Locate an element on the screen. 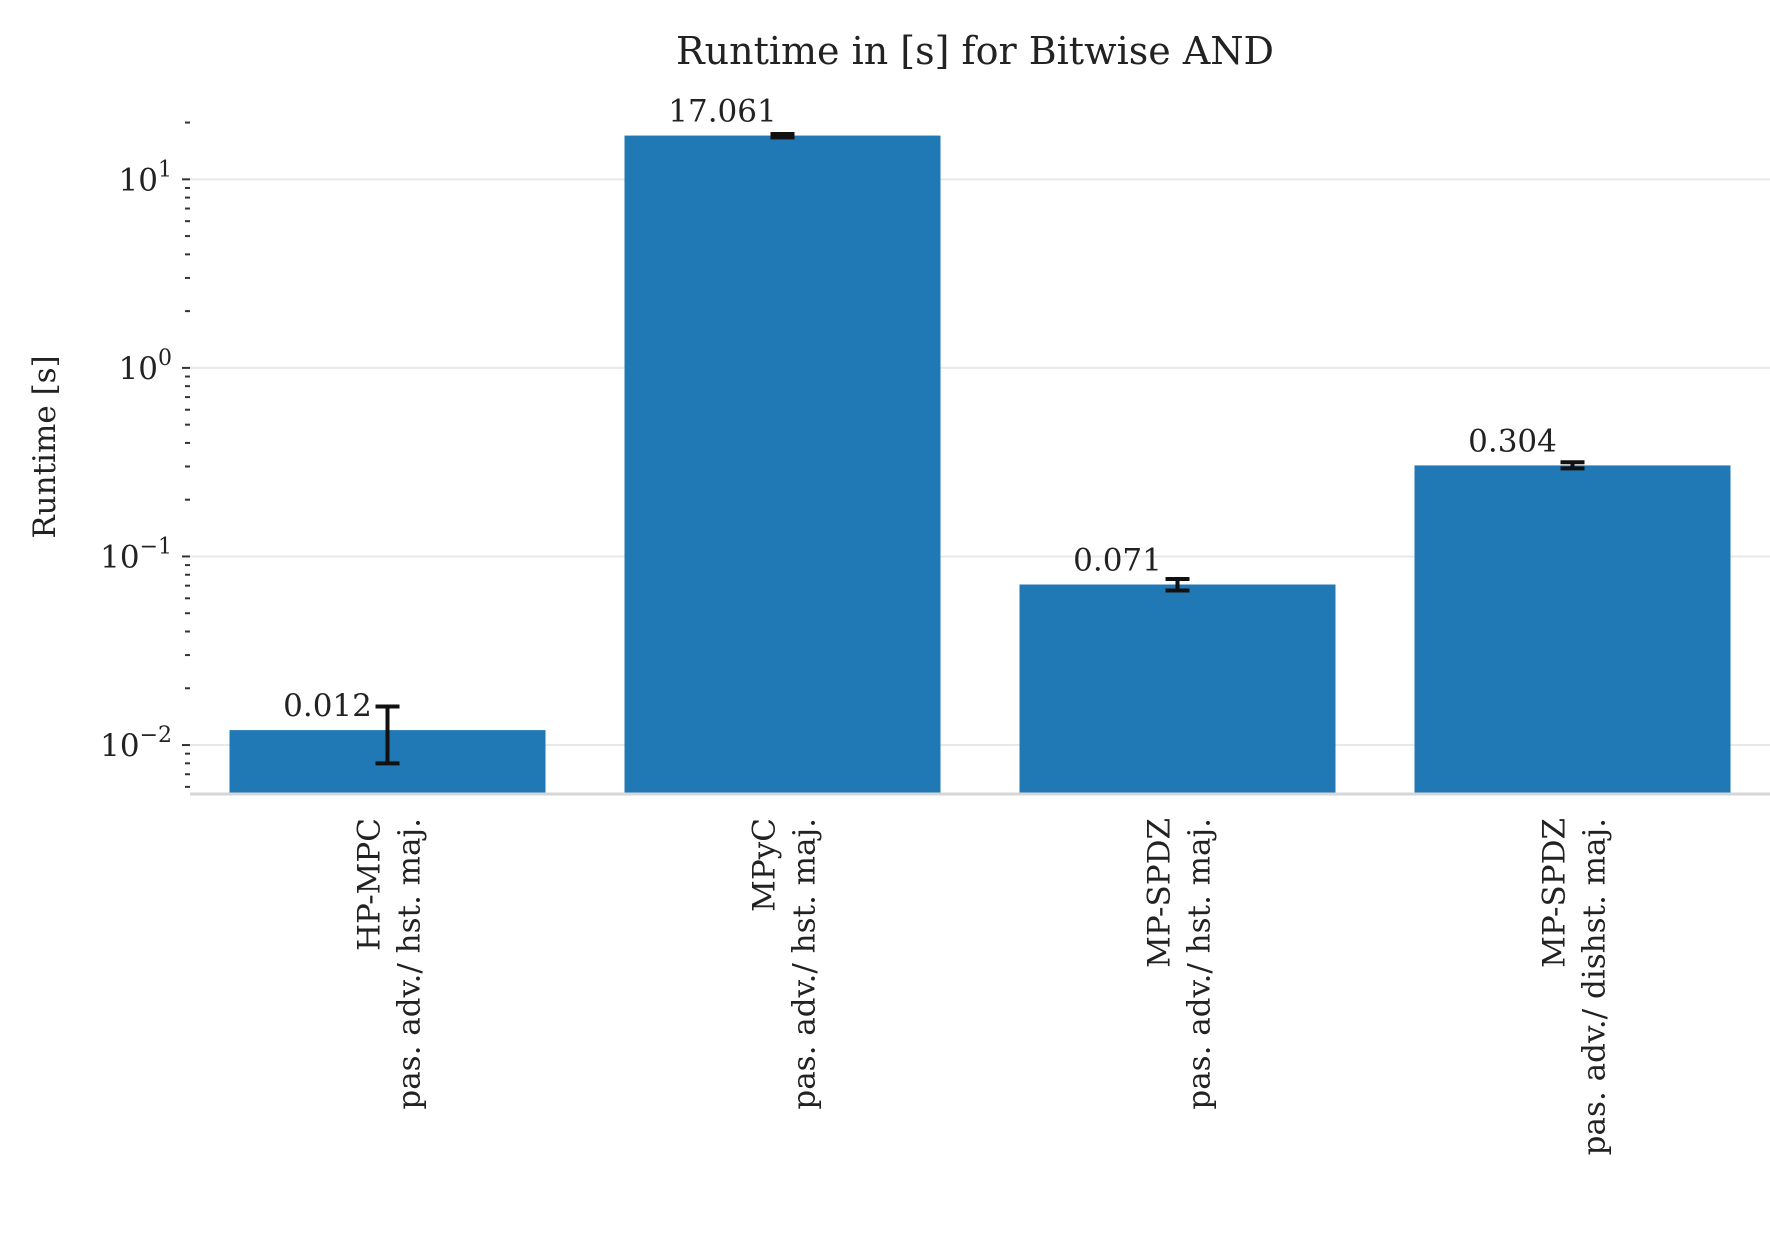 The image size is (1770, 1233). y-tick-labels: 10⁻² 10⁻¹ 10⁰ 10¹ is located at coordinates (136, 460).